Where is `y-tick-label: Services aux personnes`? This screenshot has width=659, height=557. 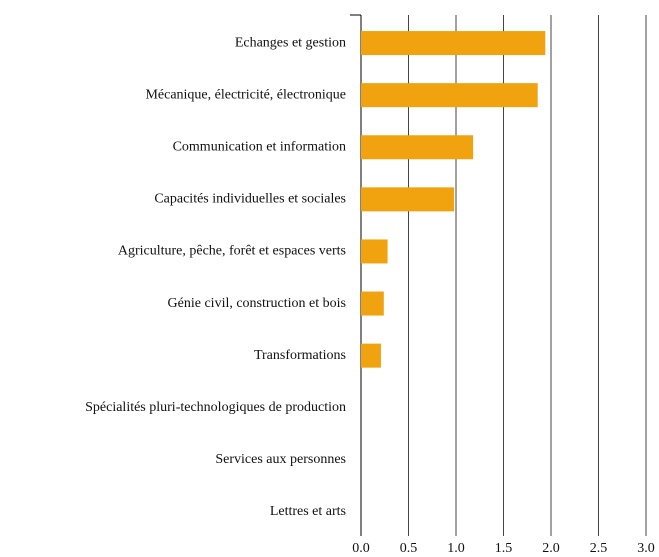
y-tick-label: Services aux personnes is located at coordinates (280, 459).